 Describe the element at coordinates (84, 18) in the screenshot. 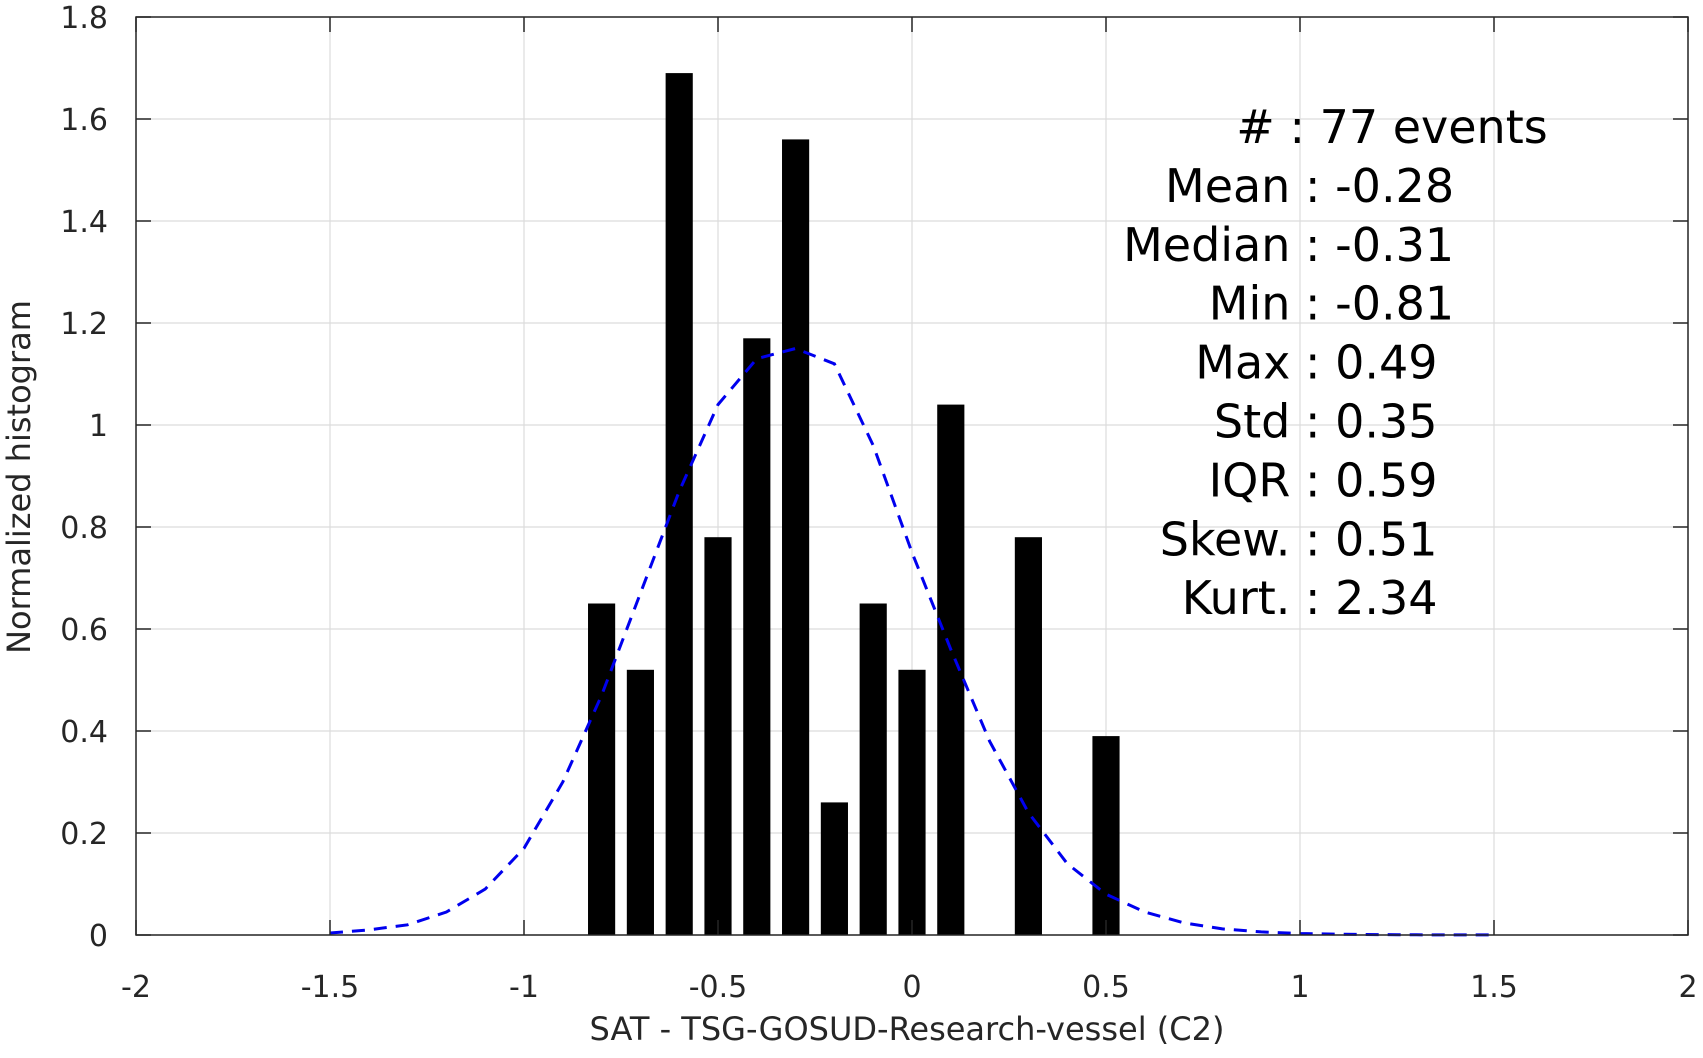

I see `y-tick-label: 1.8` at that location.